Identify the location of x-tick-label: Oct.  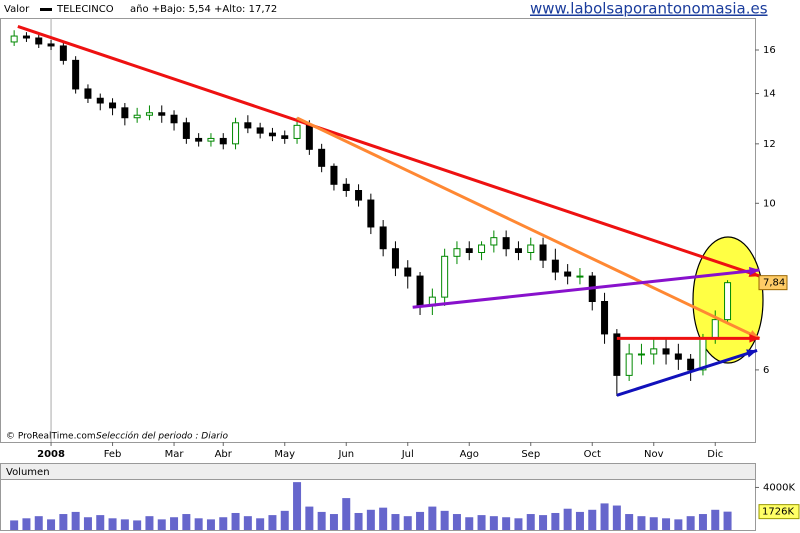
(592, 454).